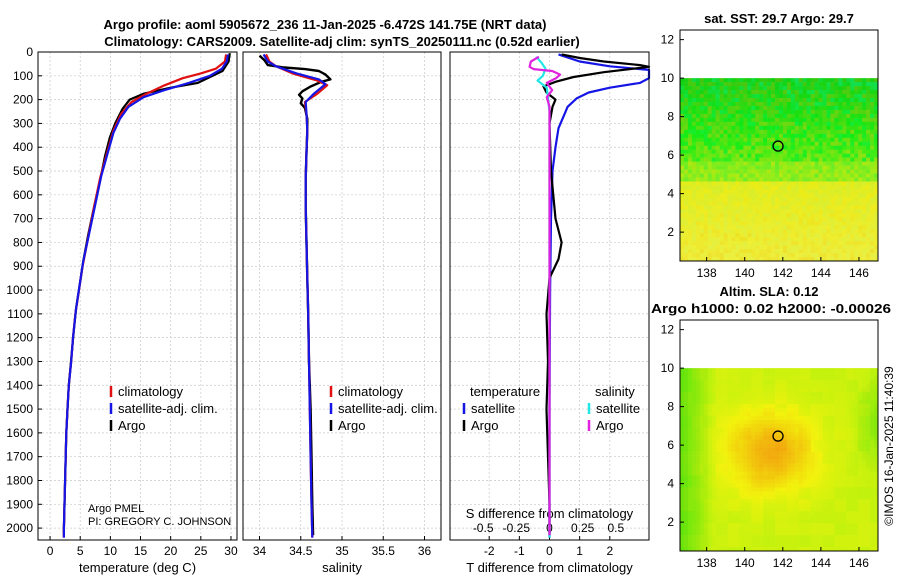  What do you see at coordinates (609, 551) in the screenshot?
I see `diff-xtick-label: 2` at bounding box center [609, 551].